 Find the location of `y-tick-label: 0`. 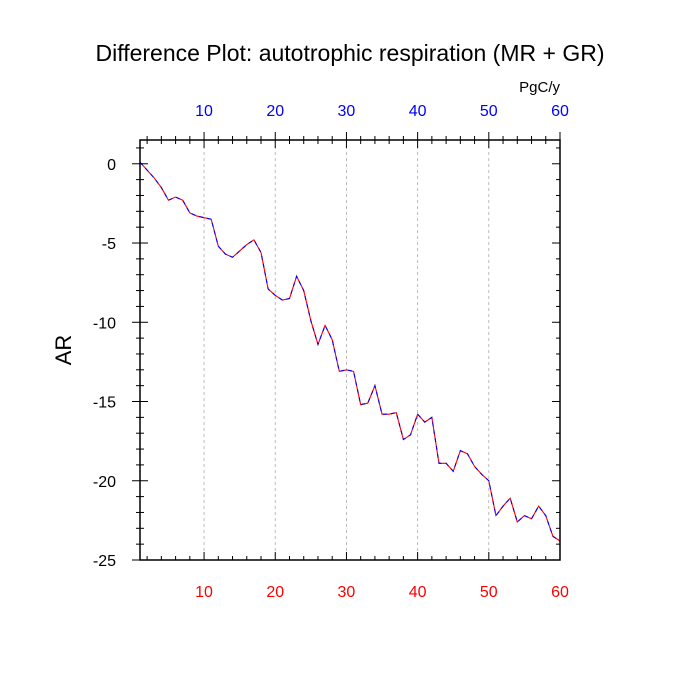

y-tick-label: 0 is located at coordinates (111, 165).